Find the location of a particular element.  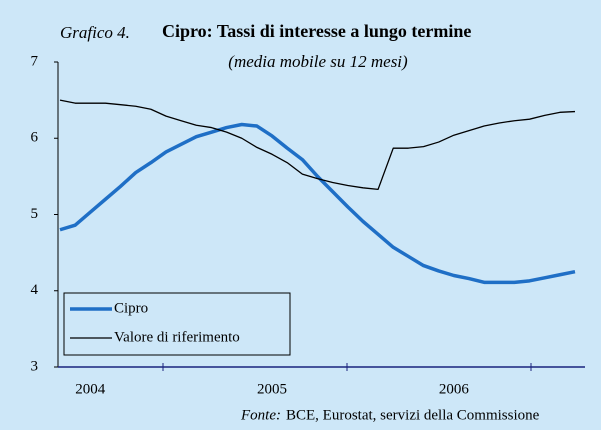

source-label: Fonte: is located at coordinates (260, 415).